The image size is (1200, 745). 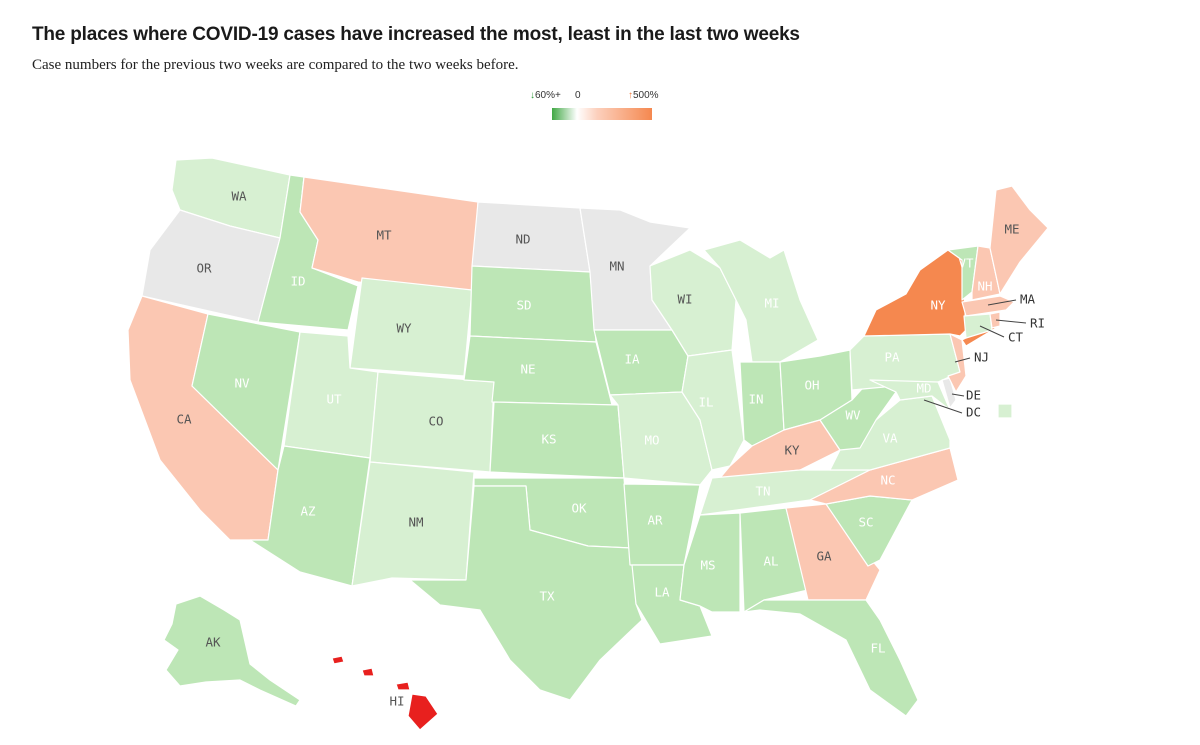 I want to click on state-md, so click(x=910, y=395).